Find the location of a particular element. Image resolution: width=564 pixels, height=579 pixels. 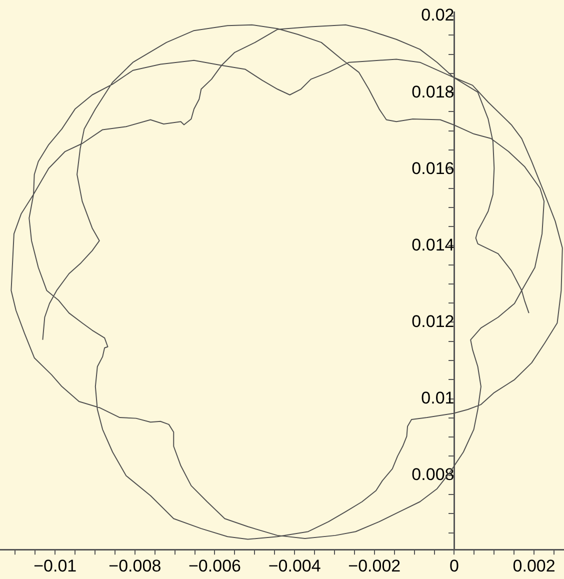

x-tick-label: 0.002 is located at coordinates (534, 566).